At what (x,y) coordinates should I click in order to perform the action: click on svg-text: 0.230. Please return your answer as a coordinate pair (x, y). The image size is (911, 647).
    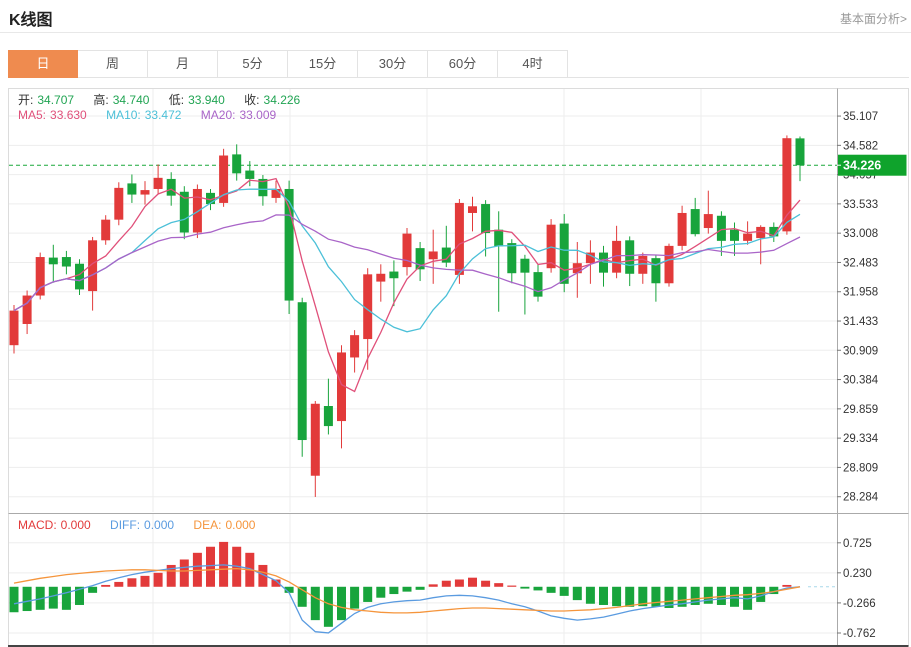
    Looking at the image, I should click on (857, 574).